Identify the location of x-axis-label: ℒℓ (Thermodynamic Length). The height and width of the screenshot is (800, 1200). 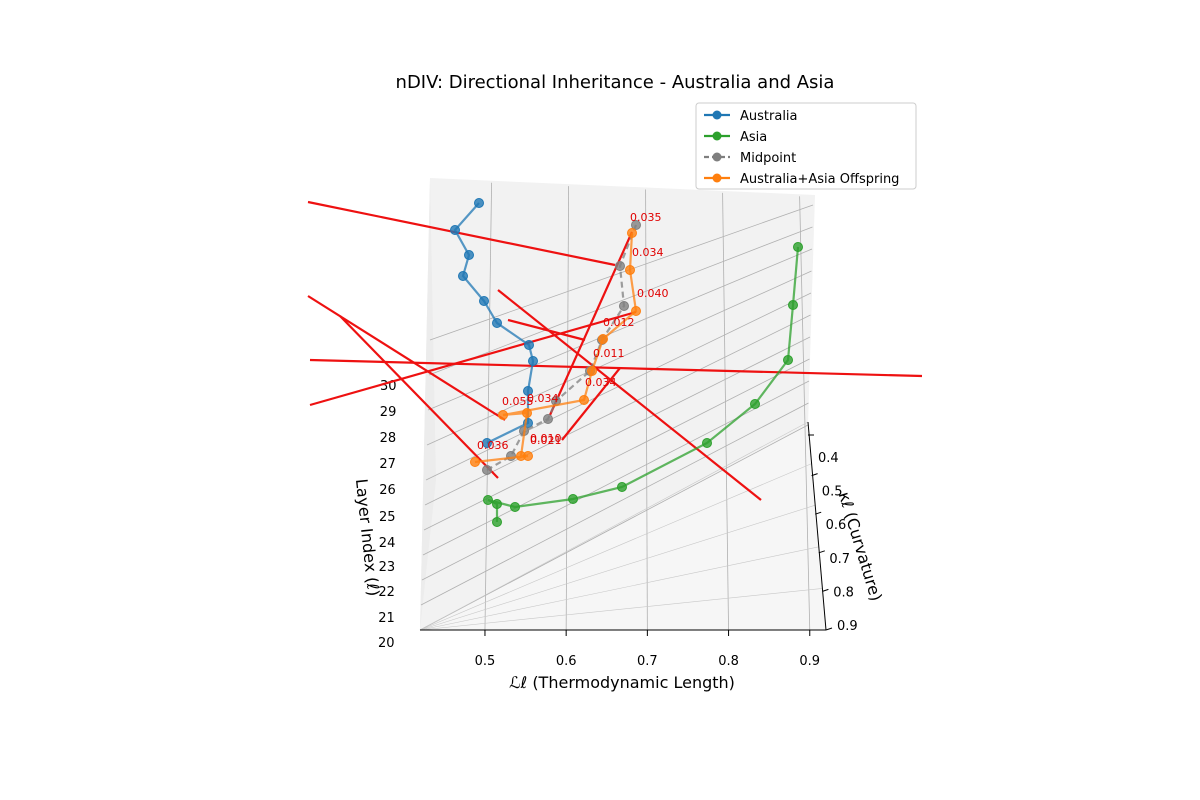
(622, 682).